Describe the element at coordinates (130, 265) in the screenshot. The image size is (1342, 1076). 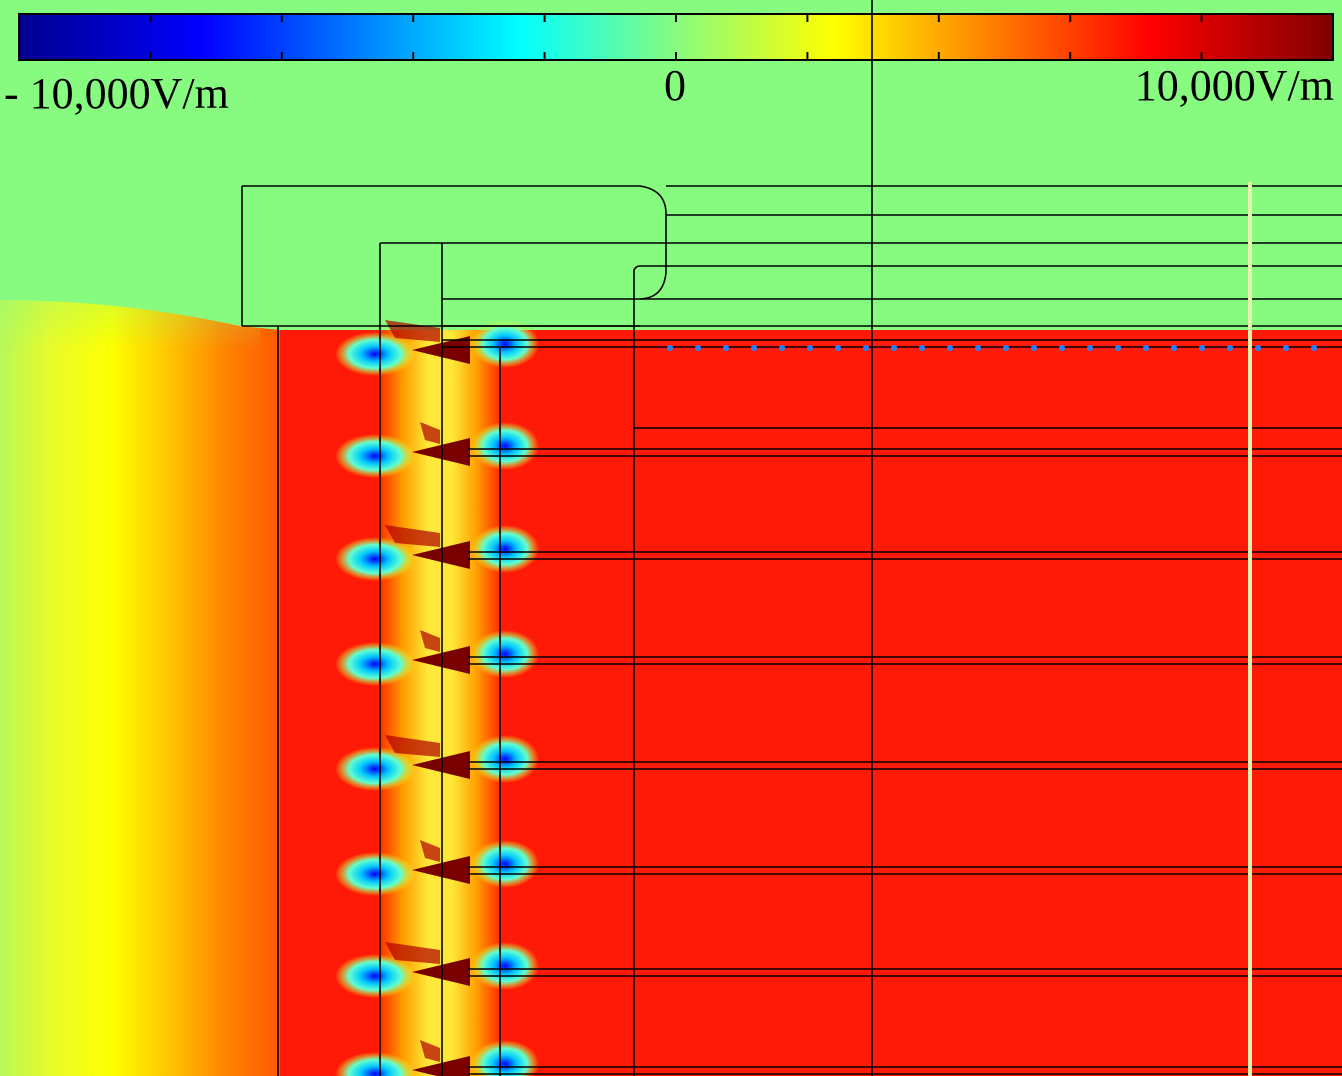
I see `left-top-fade` at that location.